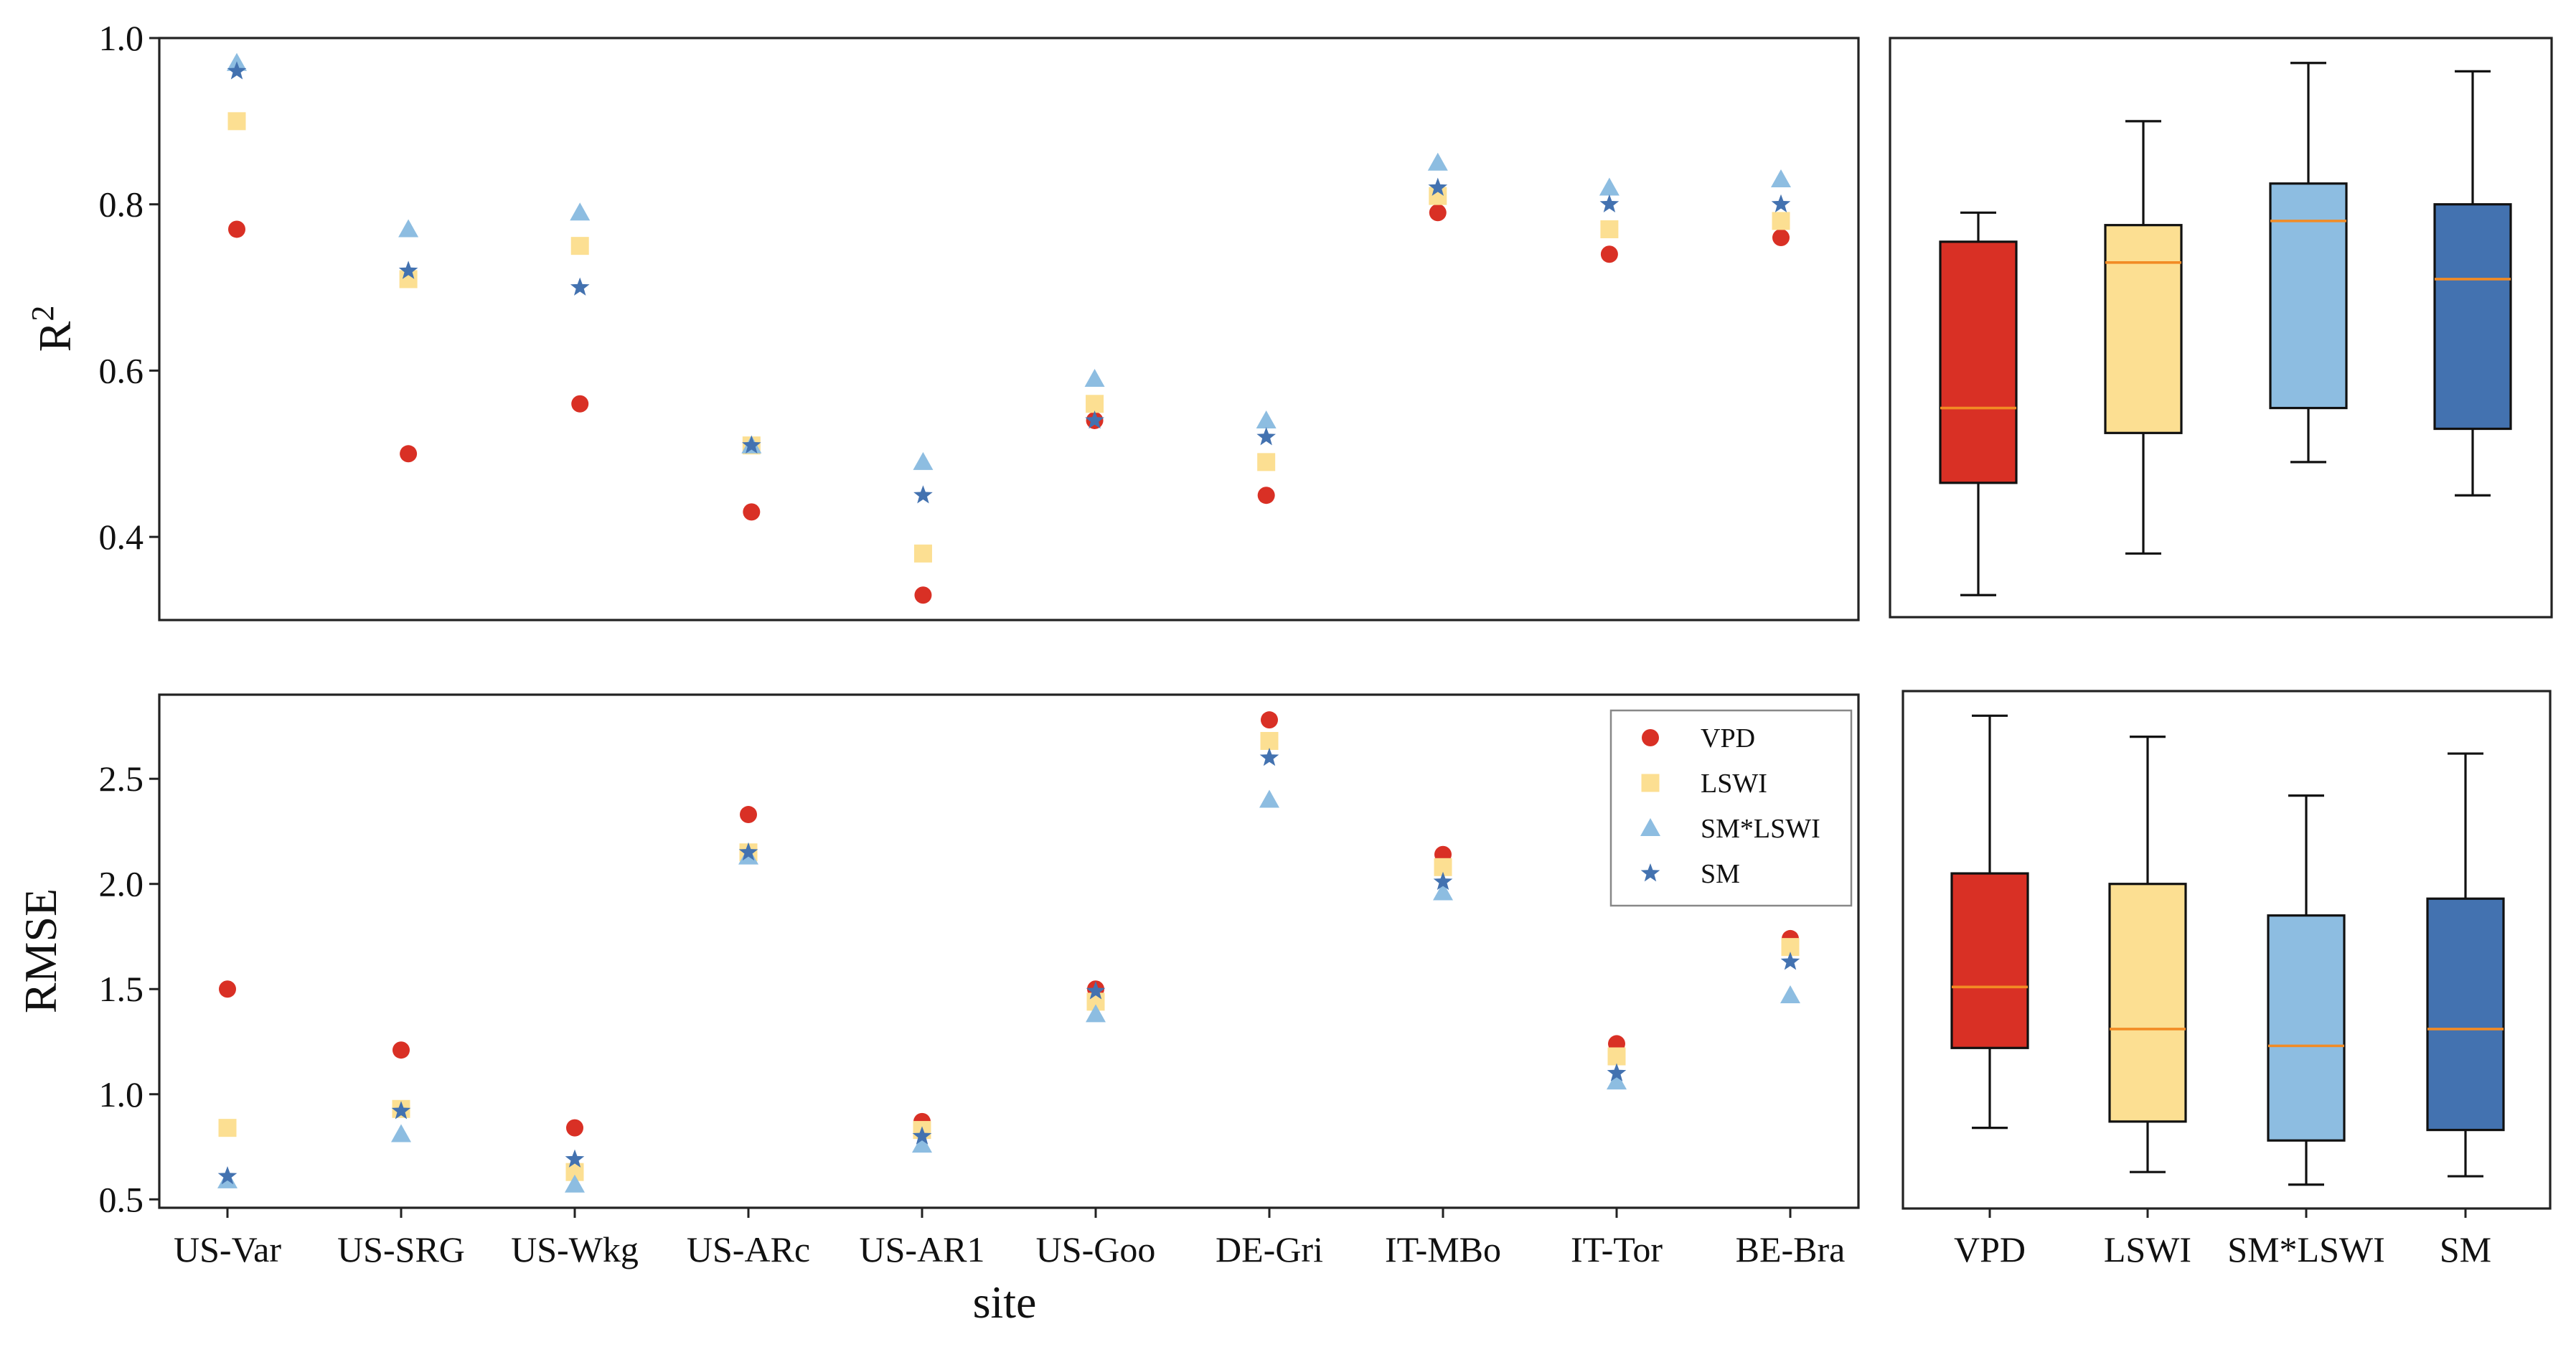 The image size is (2576, 1347). Describe the element at coordinates (54, 336) in the screenshot. I see `r2-ylabel-text: R` at that location.